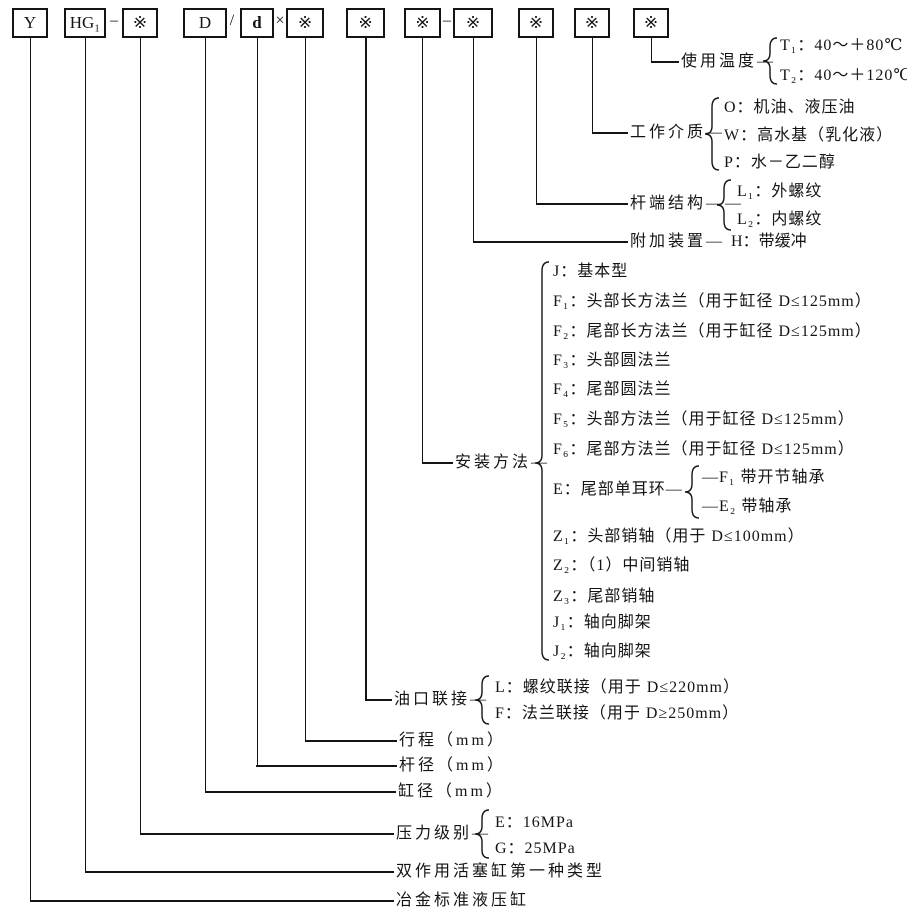 Image resolution: width=907 pixels, height=917 pixels. Describe the element at coordinates (365, 23) in the screenshot. I see `code-box-oilport: ※` at that location.